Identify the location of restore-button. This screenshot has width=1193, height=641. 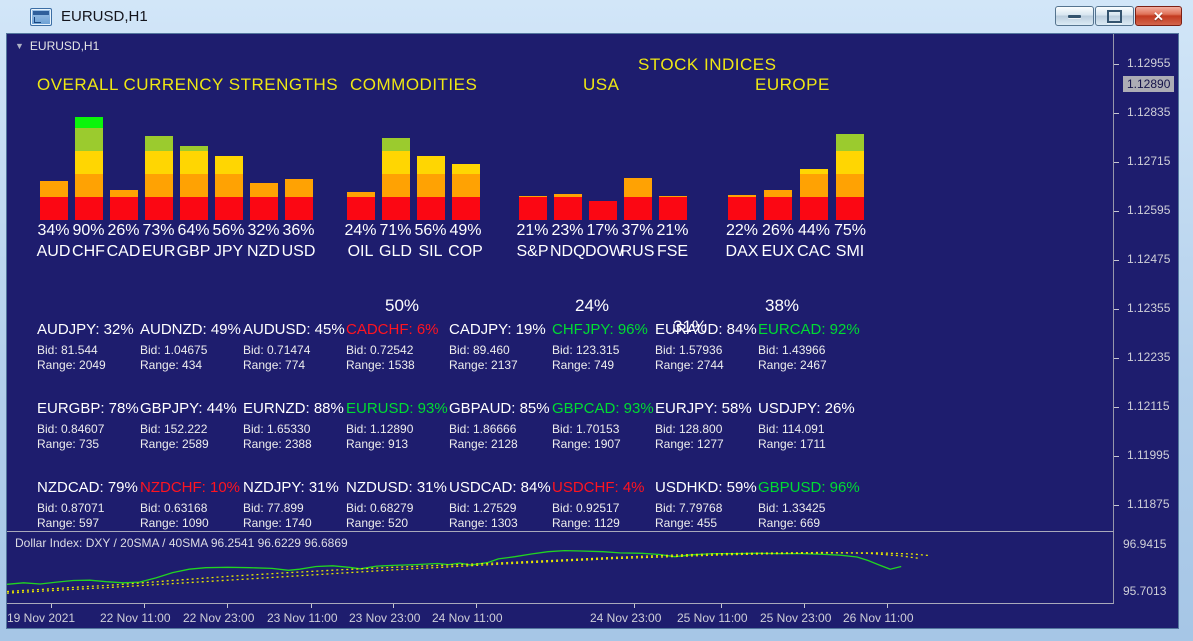
(1114, 16).